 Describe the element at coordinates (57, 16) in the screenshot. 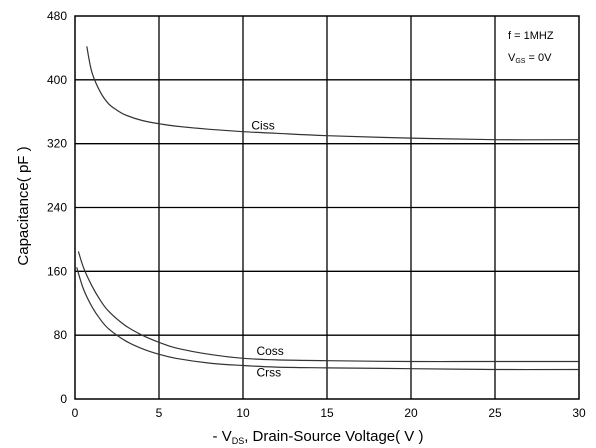

I see `y-tick-label-480: 480` at that location.